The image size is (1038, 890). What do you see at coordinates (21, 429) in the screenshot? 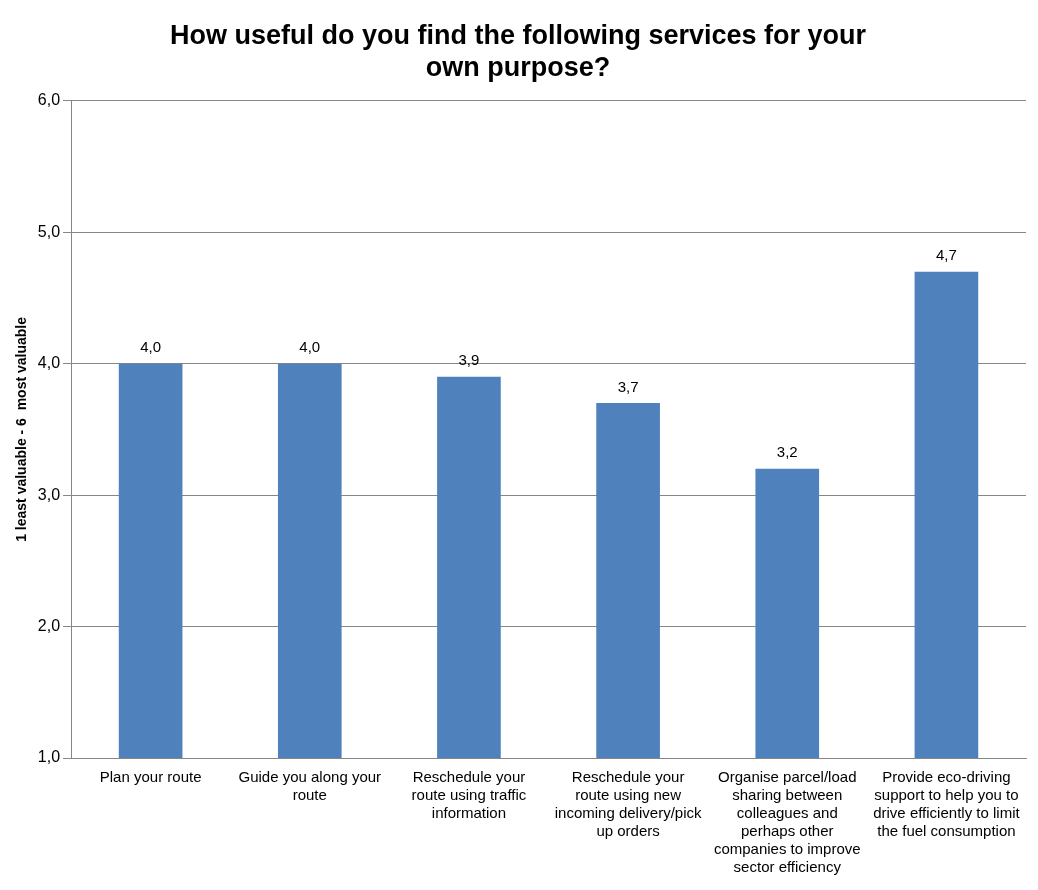
I see `y-axis-title: 1 least valuable - 6 most valuable` at bounding box center [21, 429].